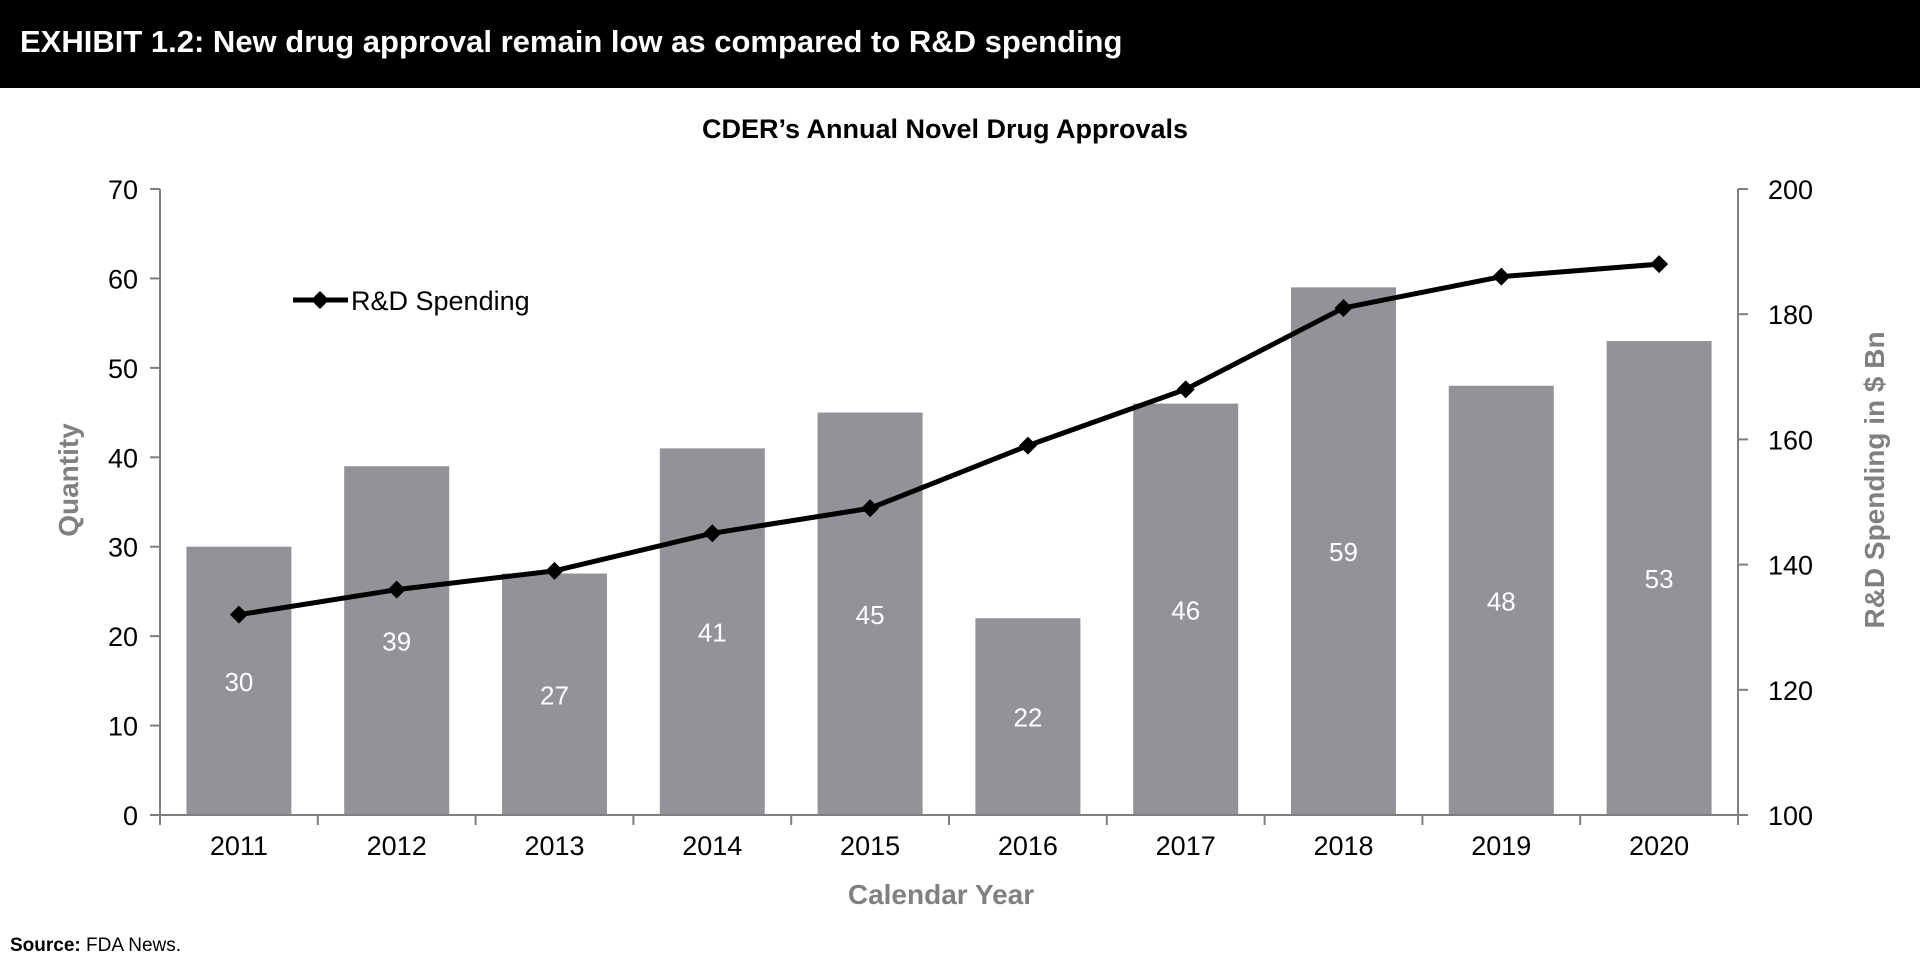 This screenshot has width=1920, height=972. Describe the element at coordinates (123, 727) in the screenshot. I see `y-left-tick-label: 10` at that location.